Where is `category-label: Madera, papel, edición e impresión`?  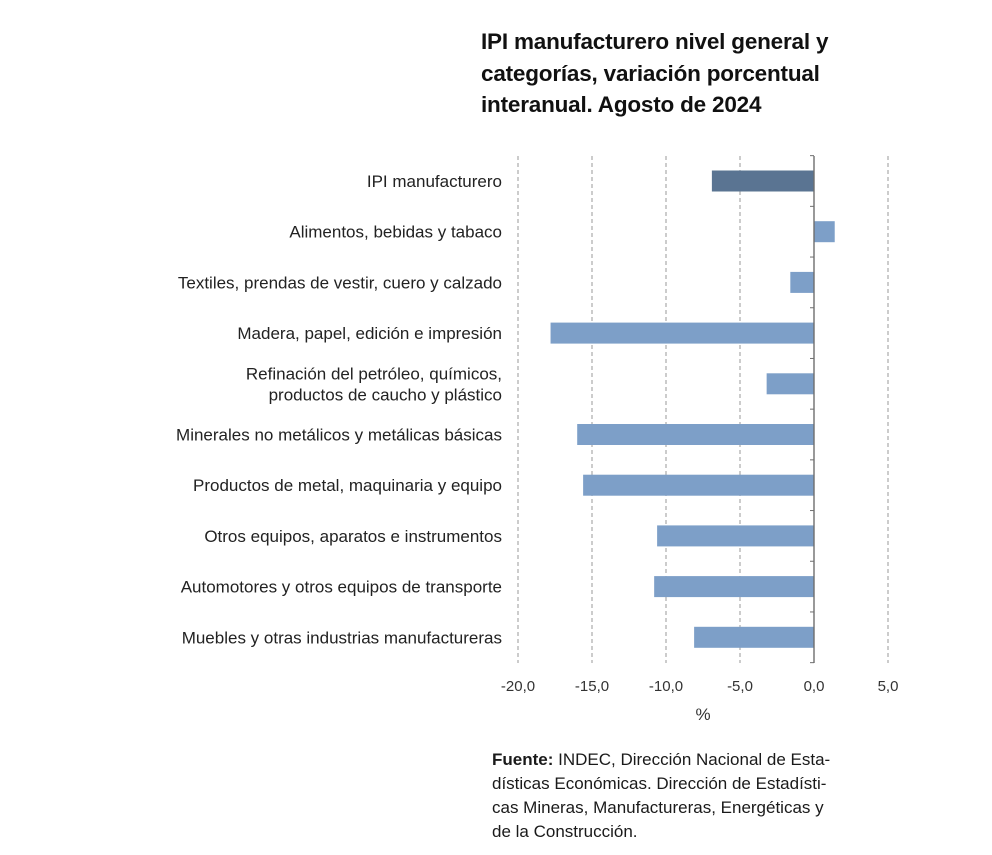 category-label: Madera, papel, edición e impresión is located at coordinates (369, 333).